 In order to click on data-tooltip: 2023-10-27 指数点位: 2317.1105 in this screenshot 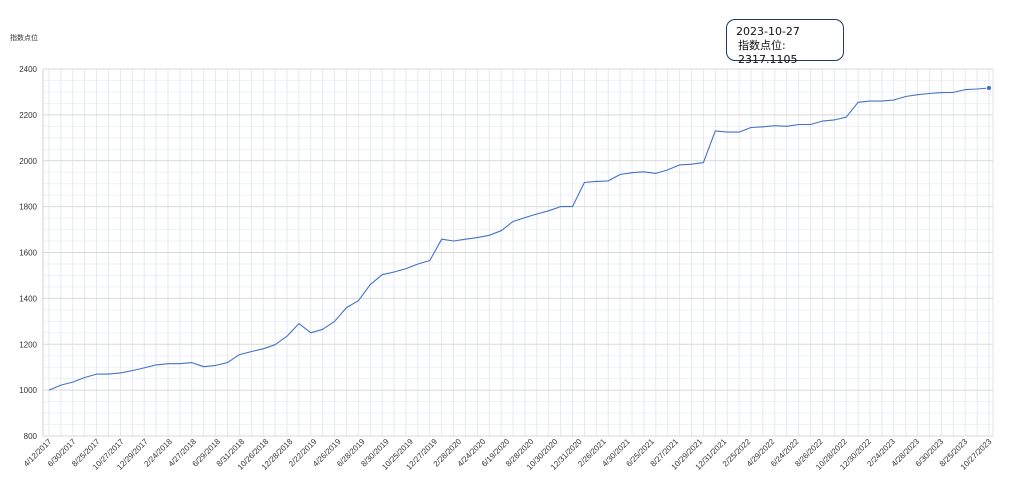, I will do `click(785, 42)`.